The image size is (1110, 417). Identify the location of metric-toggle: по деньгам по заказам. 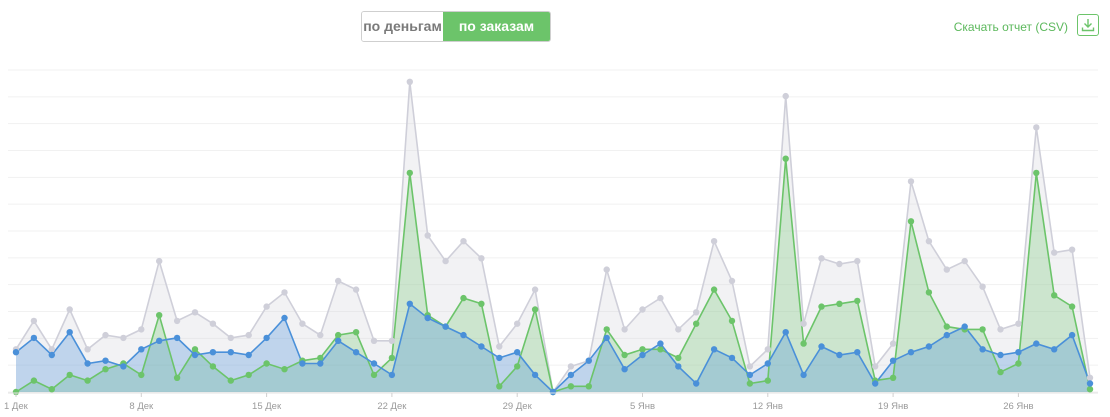
(456, 26).